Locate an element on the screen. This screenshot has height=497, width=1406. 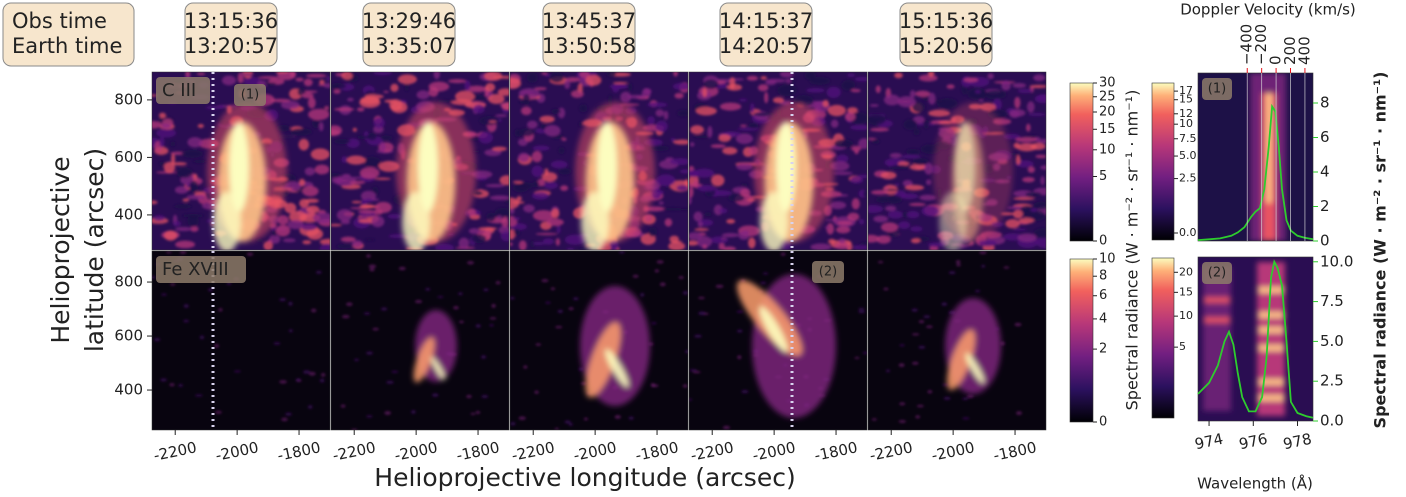
colorbar-tick-label: 12 is located at coordinates (1186, 113).